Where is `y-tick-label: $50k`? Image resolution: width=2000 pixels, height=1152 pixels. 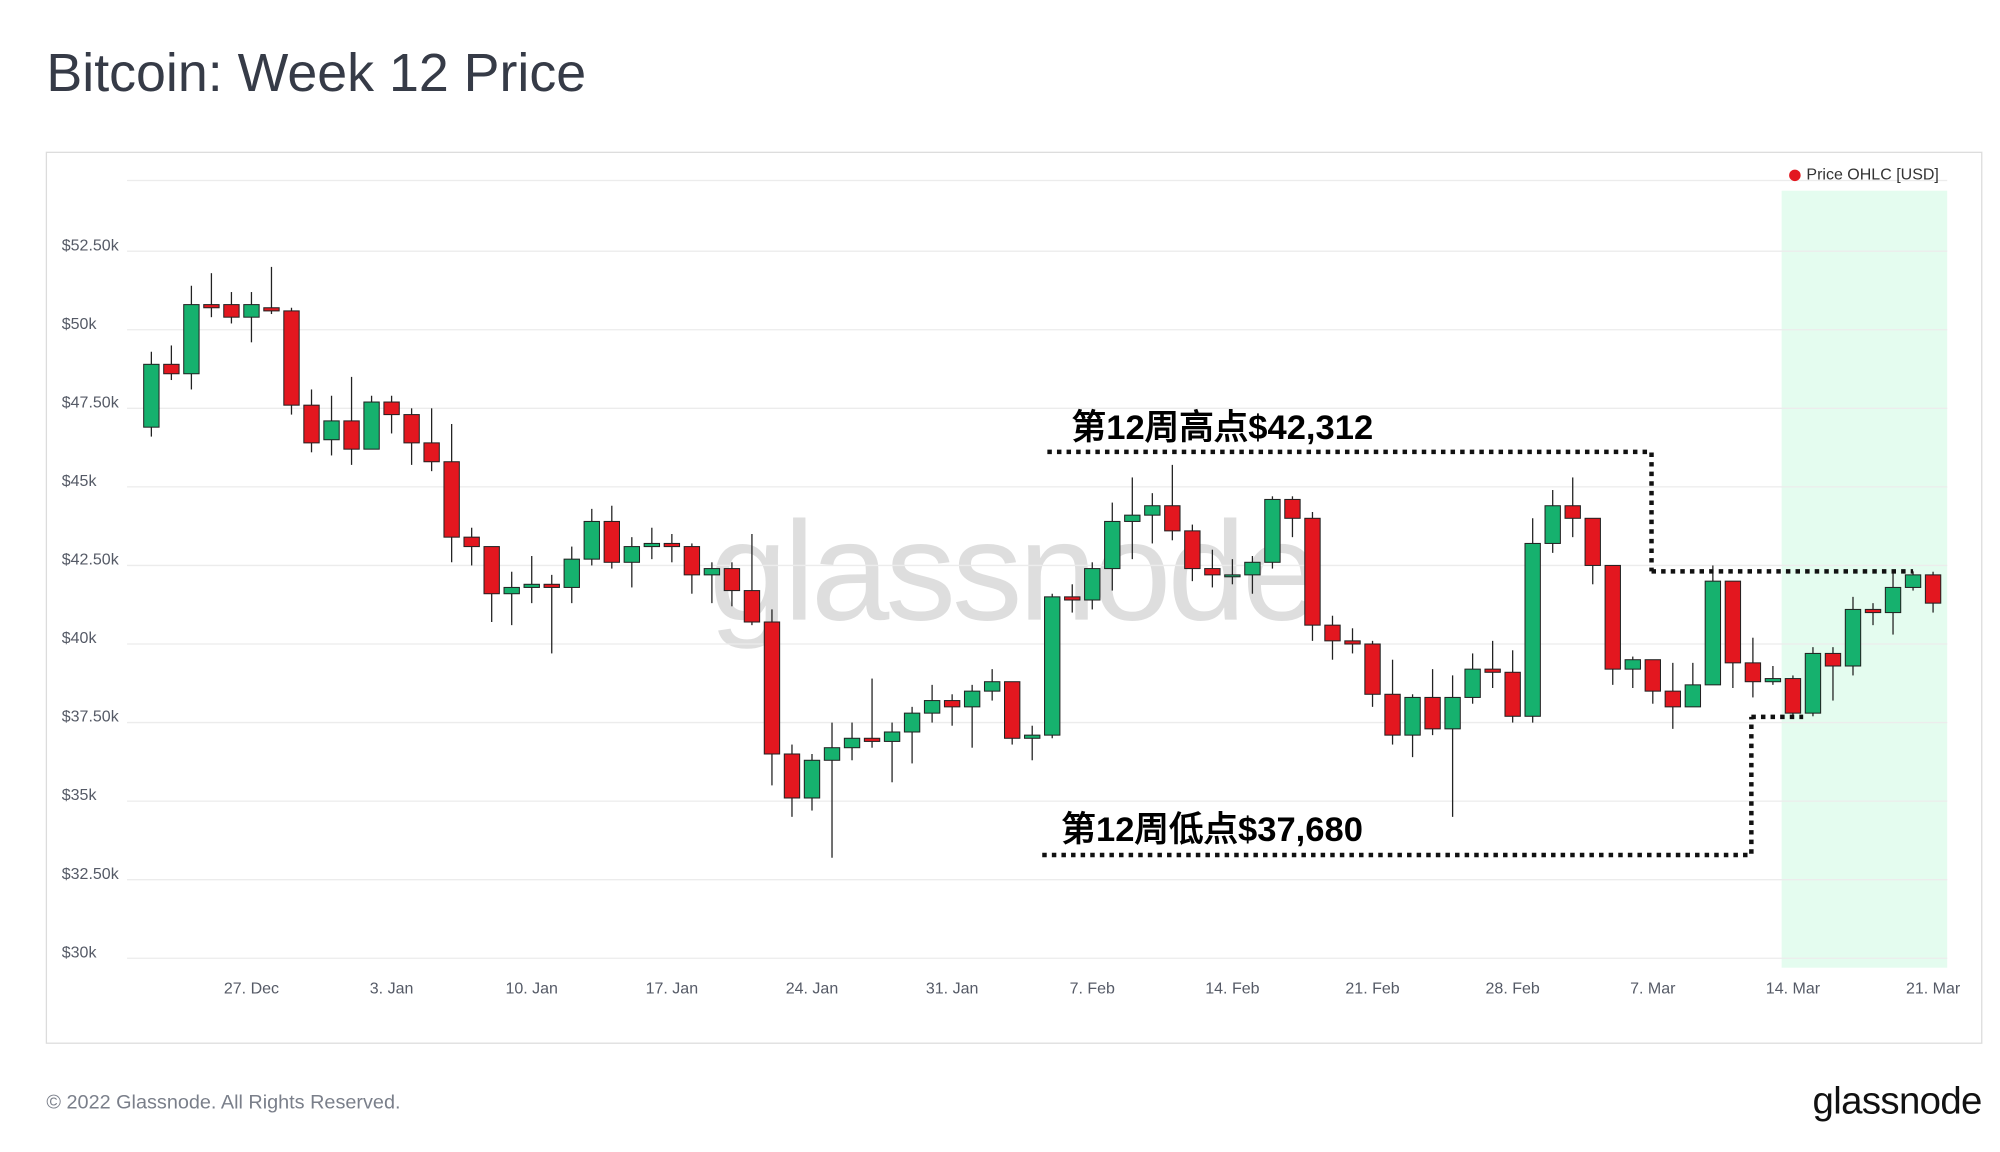 y-tick-label: $50k is located at coordinates (80, 324).